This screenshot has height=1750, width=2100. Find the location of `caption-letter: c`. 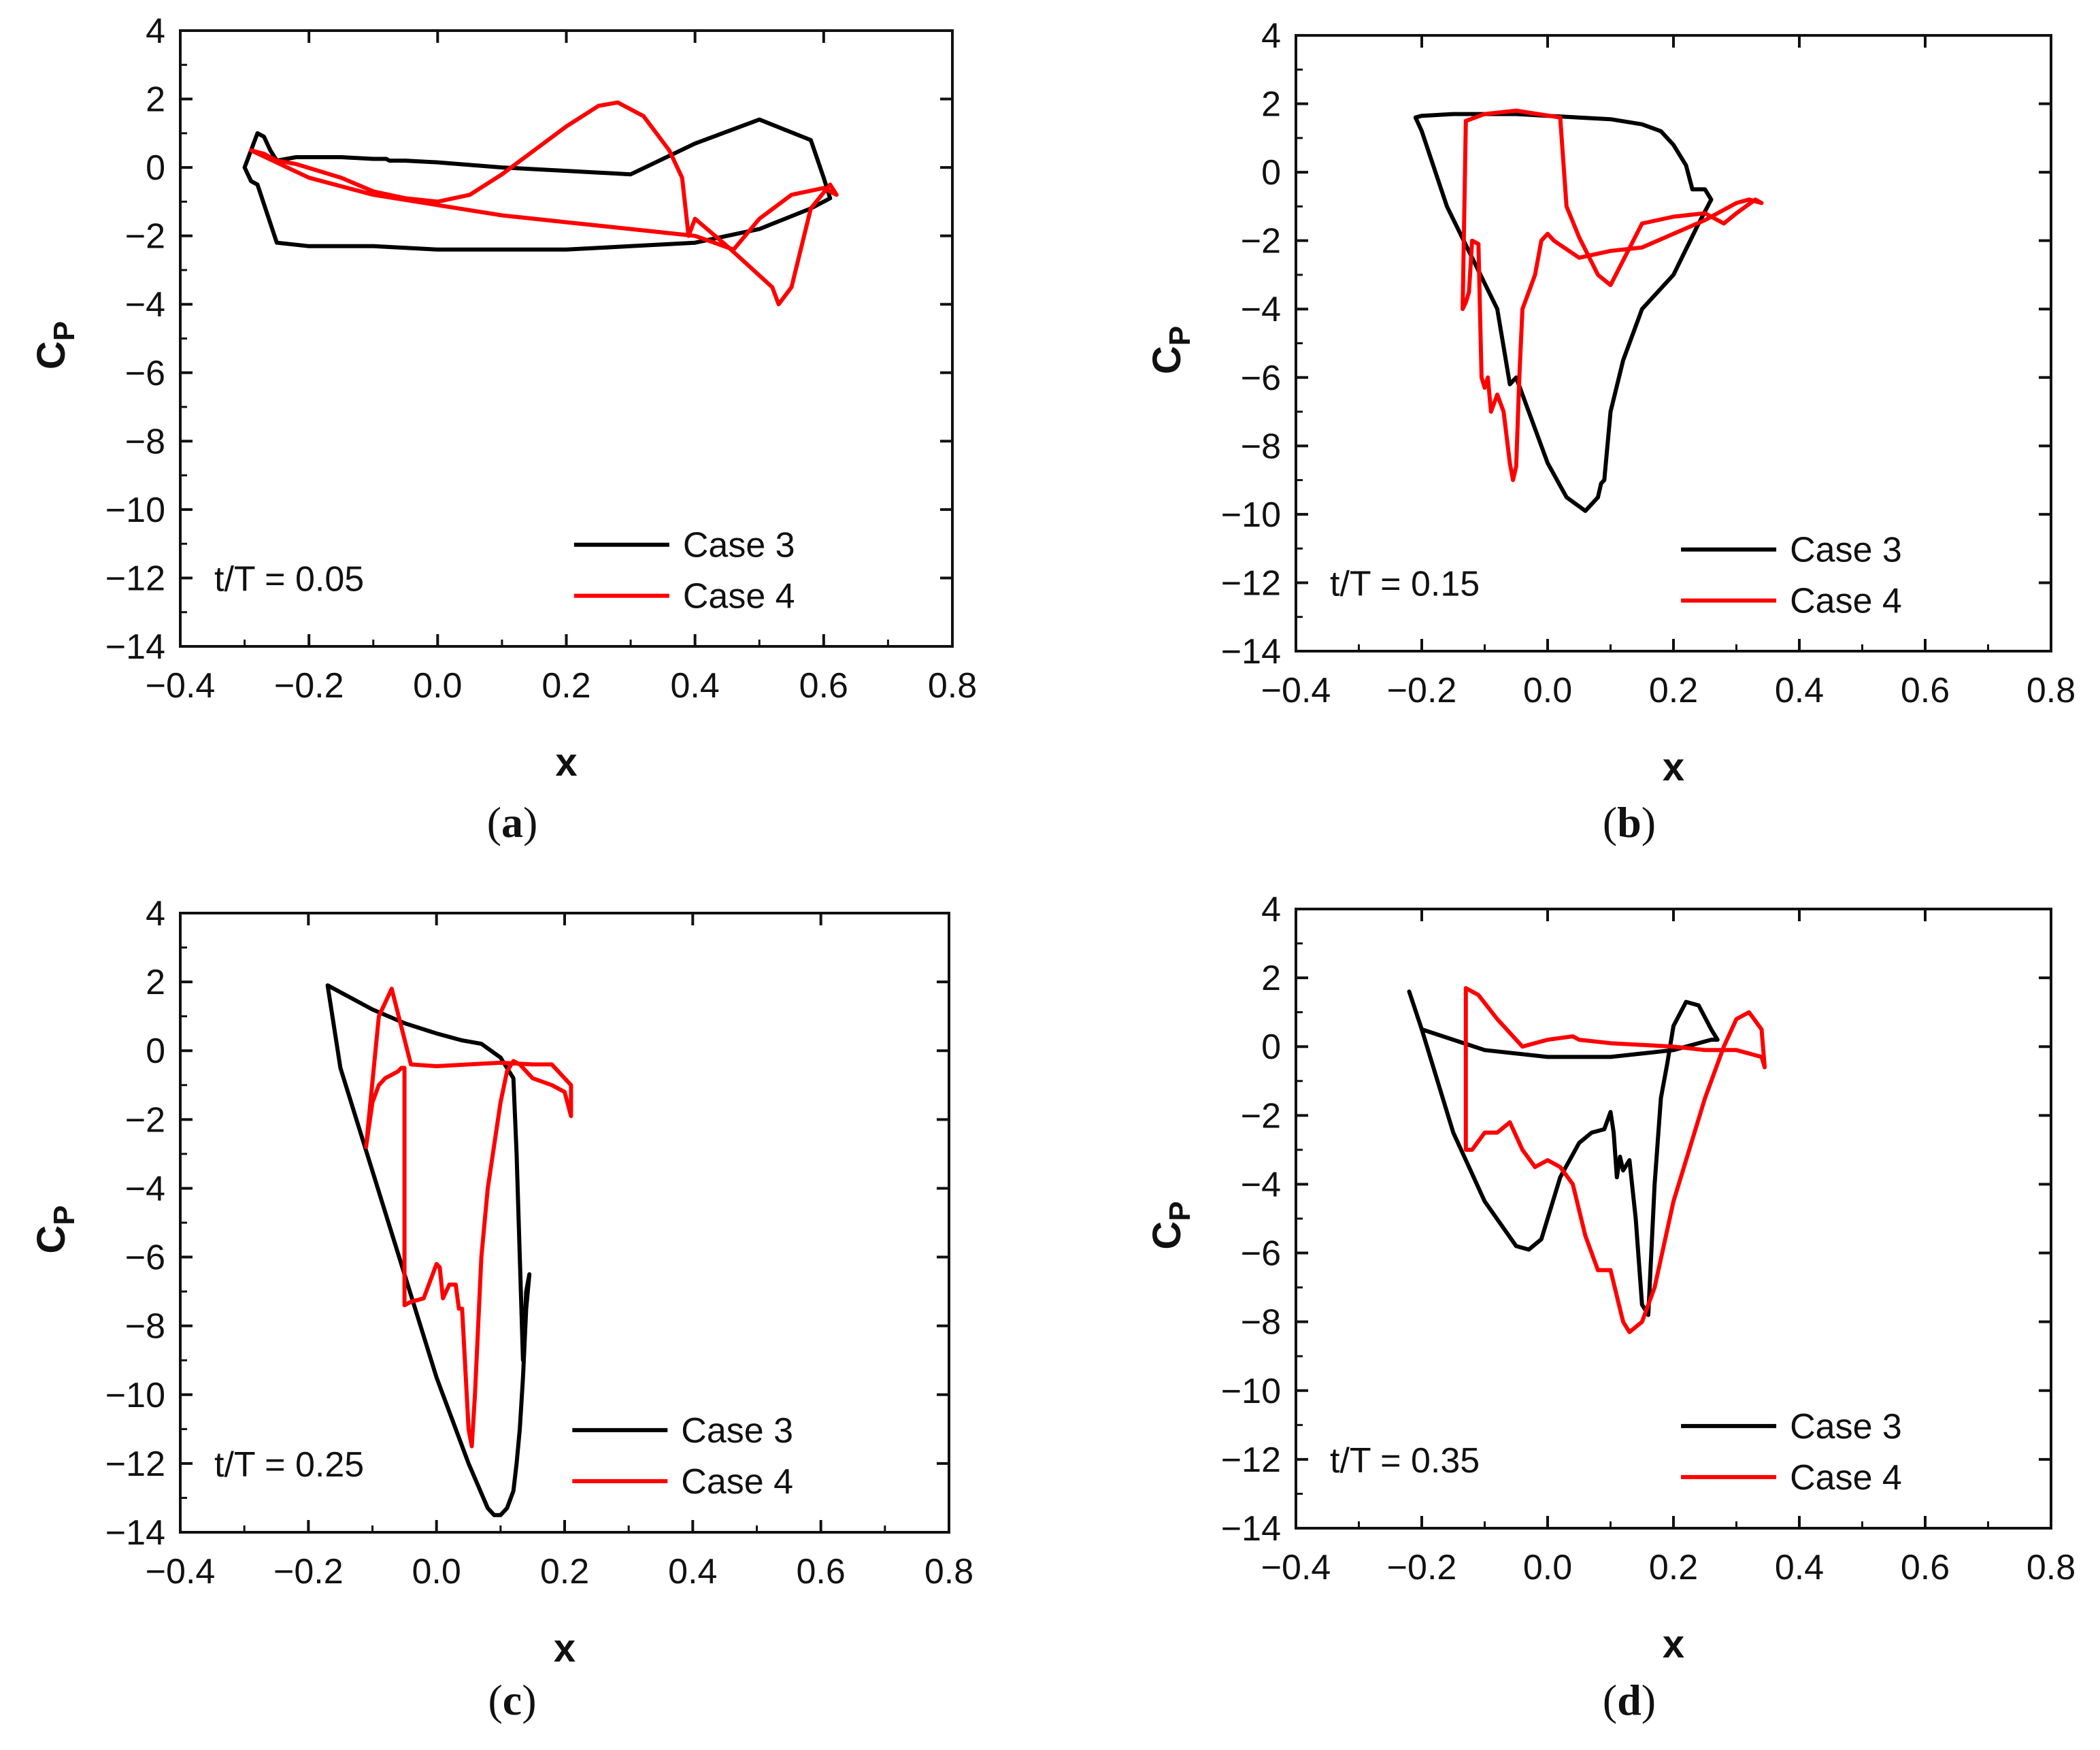

caption-letter: c is located at coordinates (512, 1700).